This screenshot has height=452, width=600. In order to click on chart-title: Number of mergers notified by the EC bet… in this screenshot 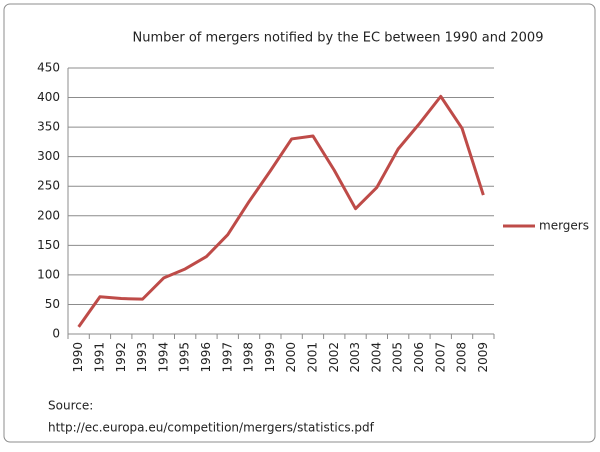, I will do `click(338, 38)`.